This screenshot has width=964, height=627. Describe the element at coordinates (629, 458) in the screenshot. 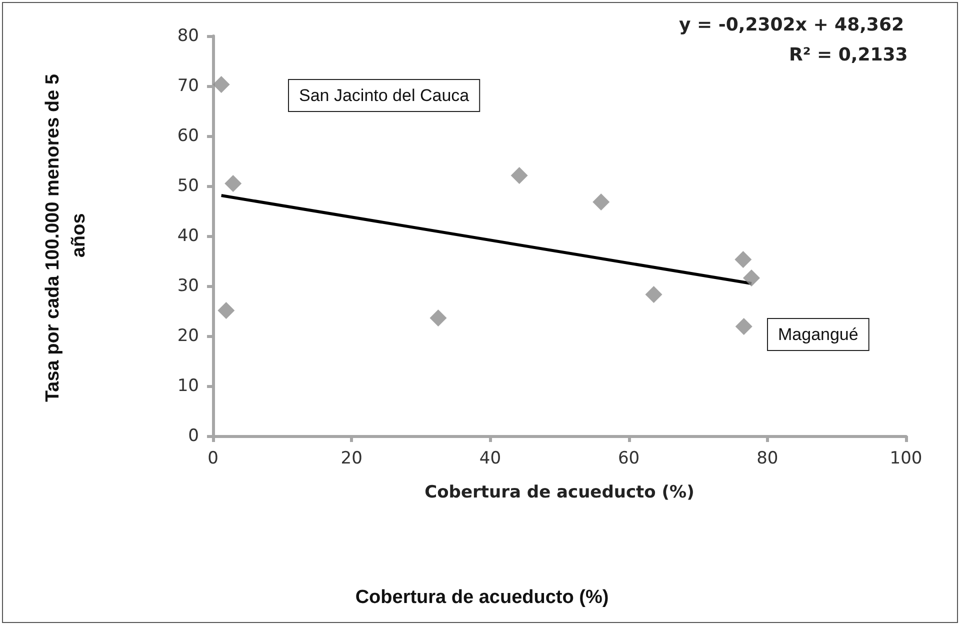

I see `x-tick-label: 60` at that location.